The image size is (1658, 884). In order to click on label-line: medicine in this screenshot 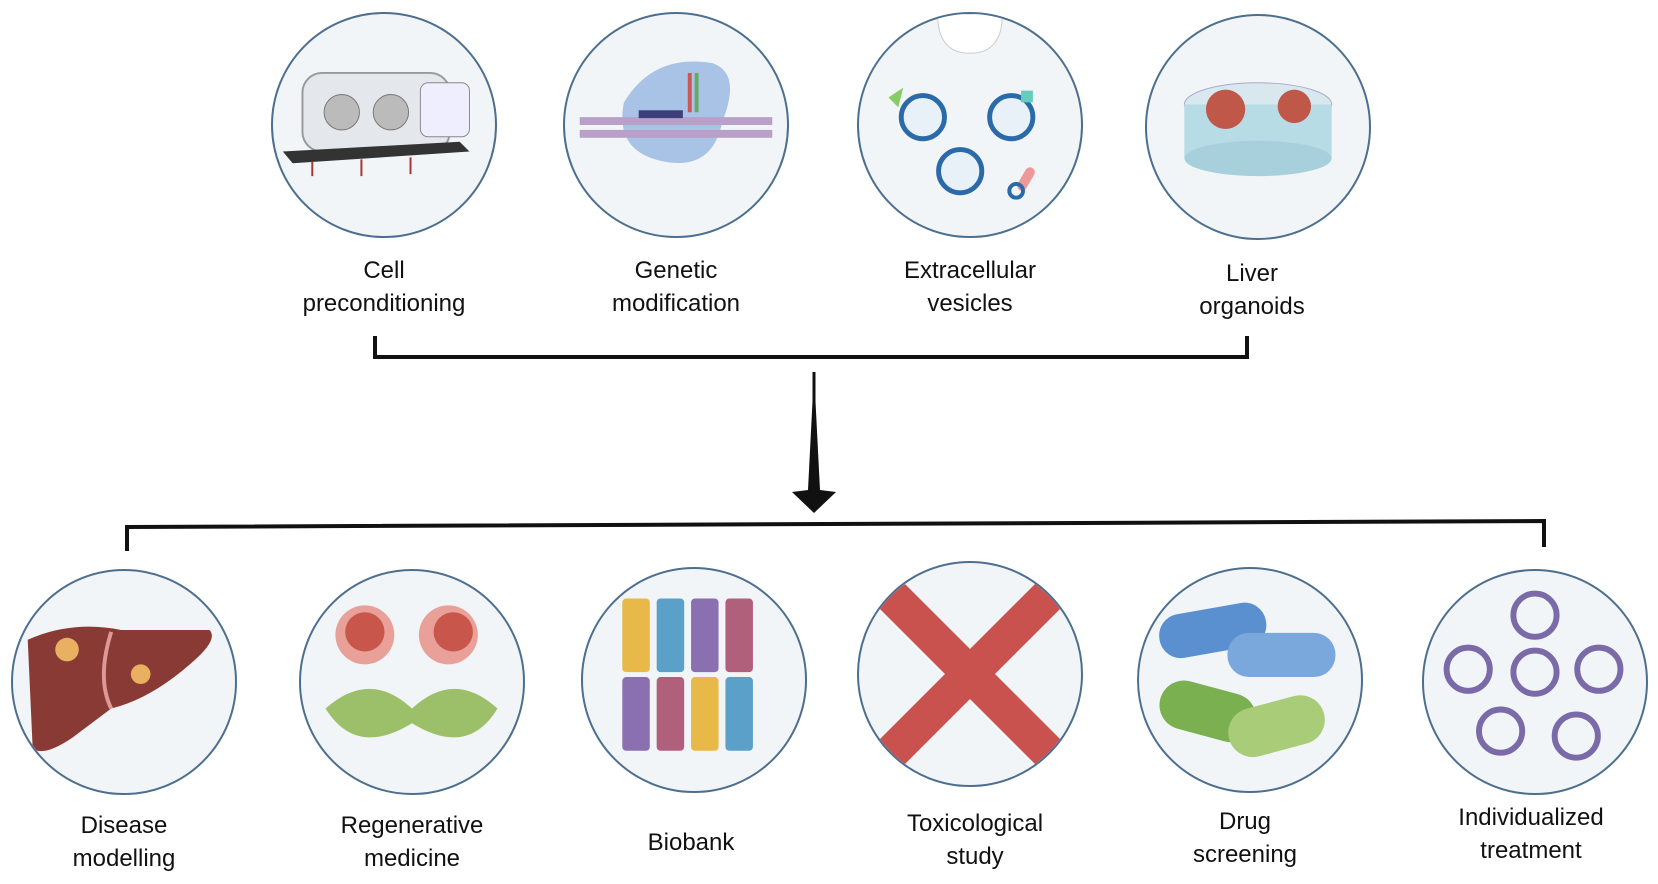, I will do `click(412, 858)`.